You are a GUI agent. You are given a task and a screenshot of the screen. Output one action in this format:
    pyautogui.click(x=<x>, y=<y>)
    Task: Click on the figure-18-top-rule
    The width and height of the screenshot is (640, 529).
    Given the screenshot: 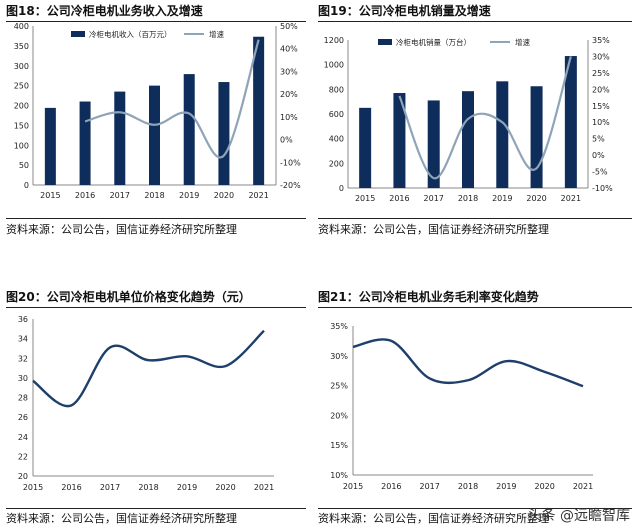 What is the action you would take?
    pyautogui.click(x=156, y=21)
    